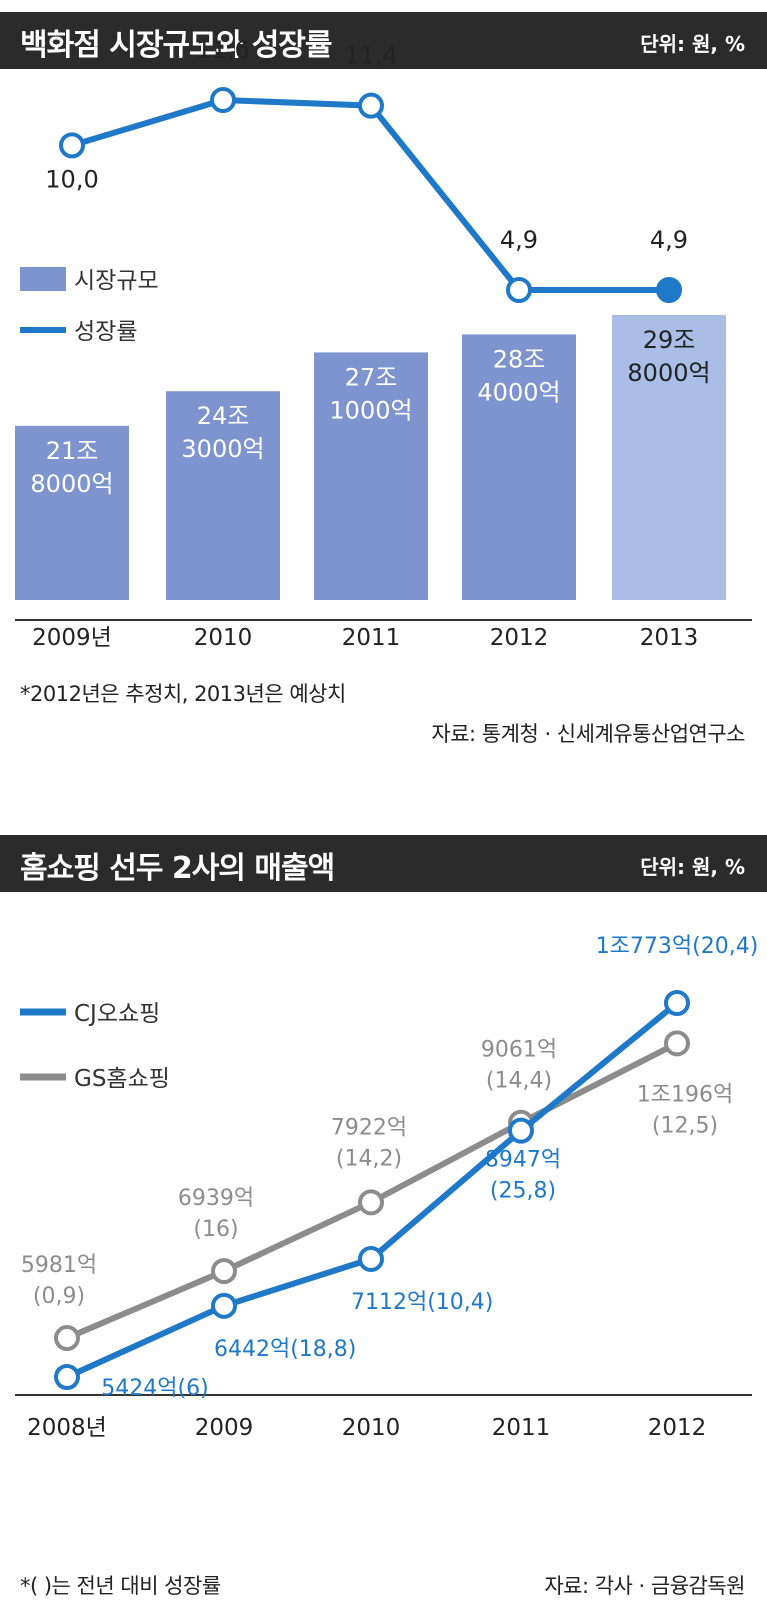 The width and height of the screenshot is (767, 1617). I want to click on gs-series-label: (16), so click(215, 1229).